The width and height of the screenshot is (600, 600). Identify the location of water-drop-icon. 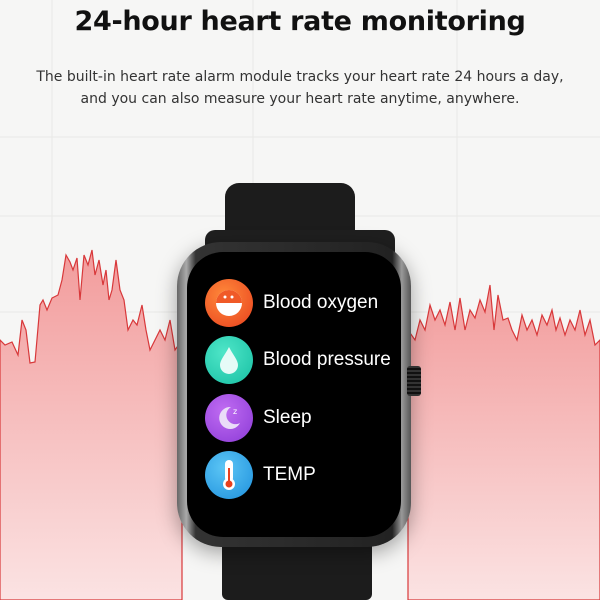
(229, 360).